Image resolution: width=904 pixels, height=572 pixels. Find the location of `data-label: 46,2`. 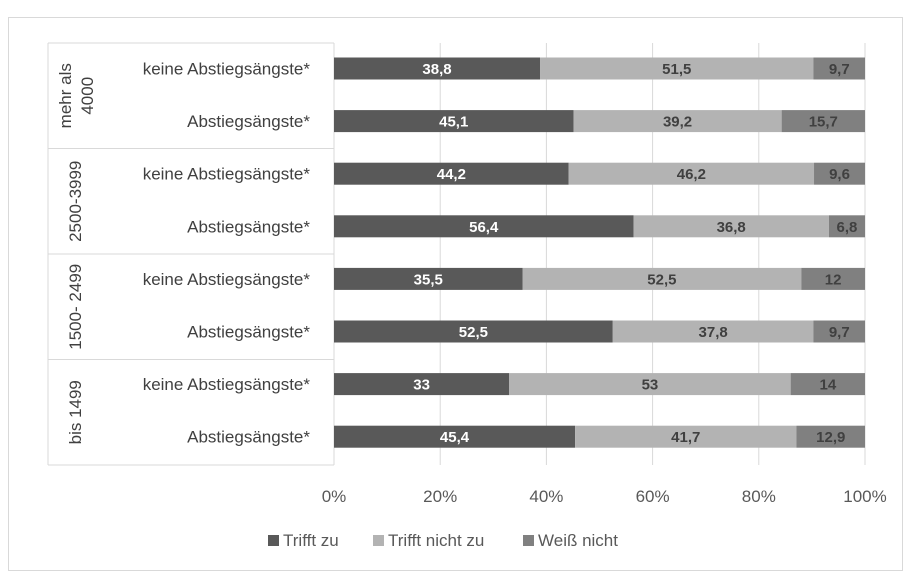

data-label: 46,2 is located at coordinates (691, 174).